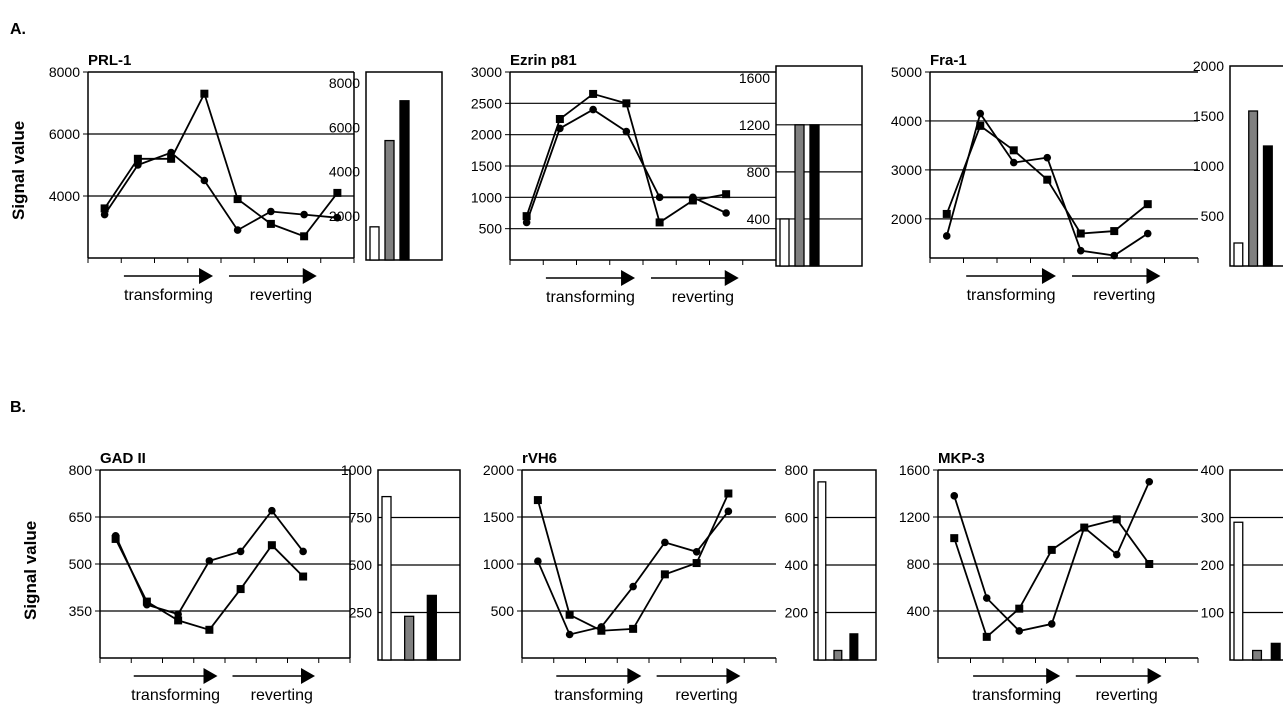 This screenshot has width=1283, height=709. What do you see at coordinates (1213, 613) in the screenshot?
I see `y-tick-label: 100` at bounding box center [1213, 613].